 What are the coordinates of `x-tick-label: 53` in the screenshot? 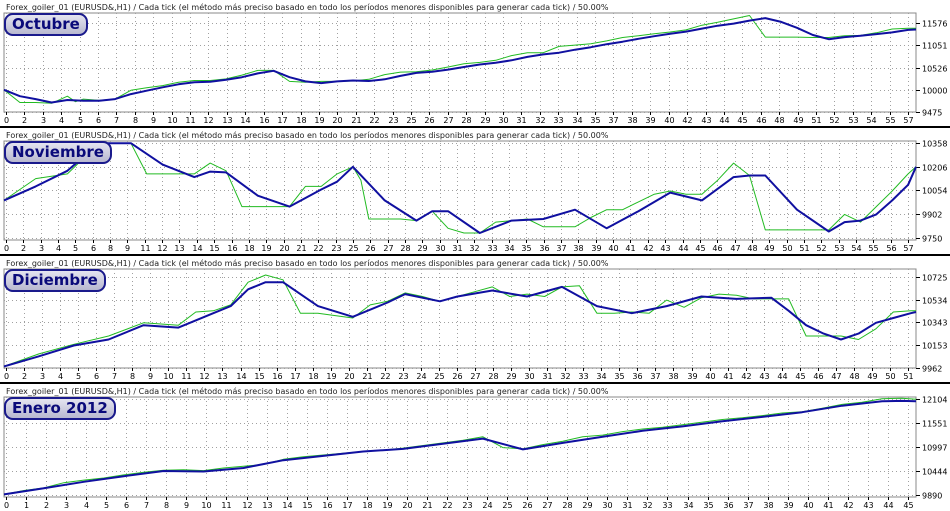 It's located at (853, 120).